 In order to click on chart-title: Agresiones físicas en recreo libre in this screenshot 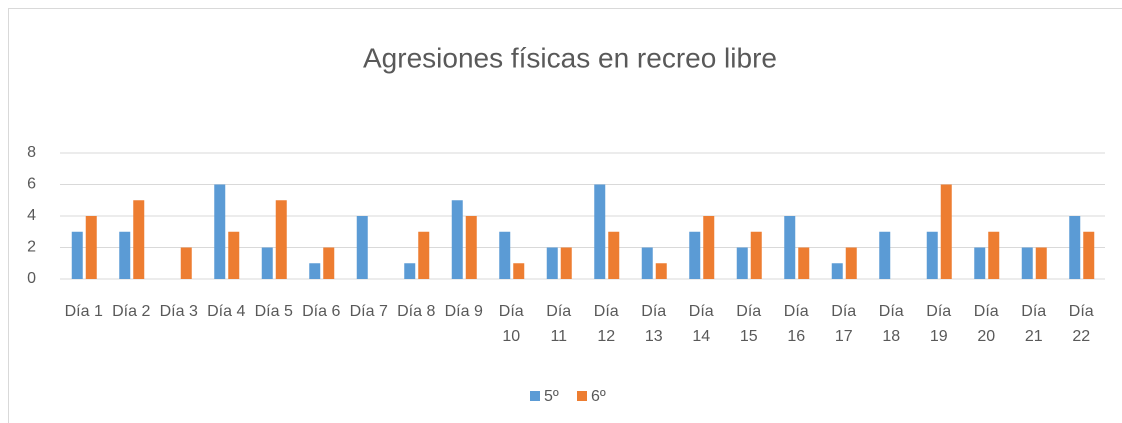, I will do `click(570, 57)`.